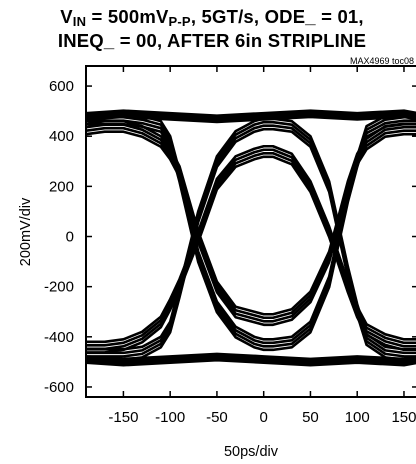  Describe the element at coordinates (217, 417) in the screenshot. I see `x-tick-label: -50` at that location.